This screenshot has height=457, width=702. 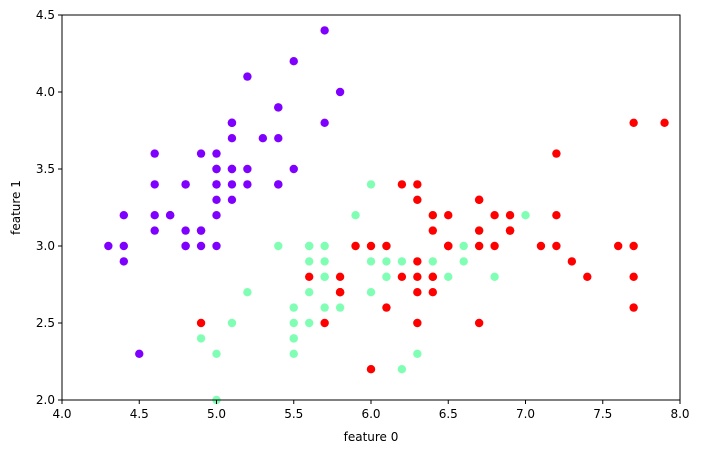 What do you see at coordinates (448, 414) in the screenshot?
I see `x-tick-label: 6.5` at bounding box center [448, 414].